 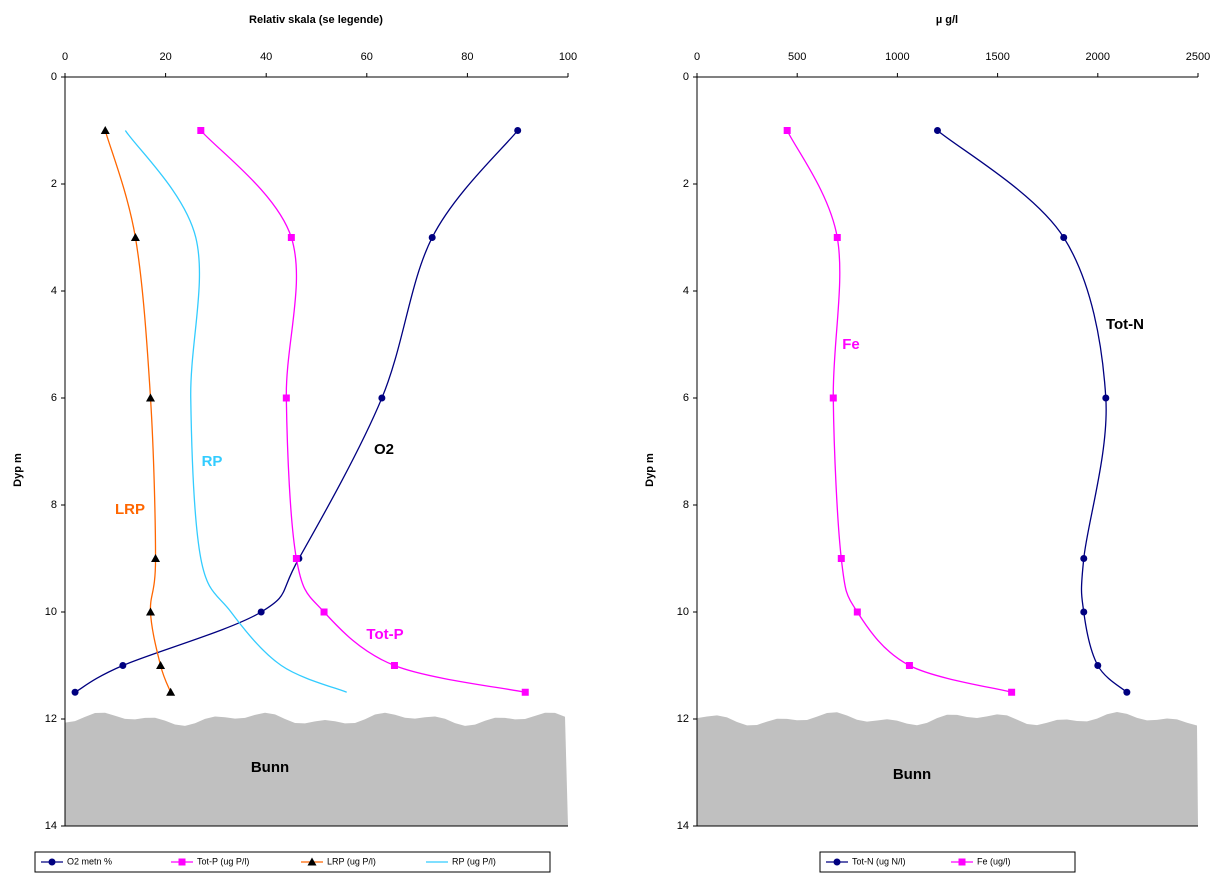 What do you see at coordinates (997, 57) in the screenshot?
I see `x-tick-label: 1500` at bounding box center [997, 57].